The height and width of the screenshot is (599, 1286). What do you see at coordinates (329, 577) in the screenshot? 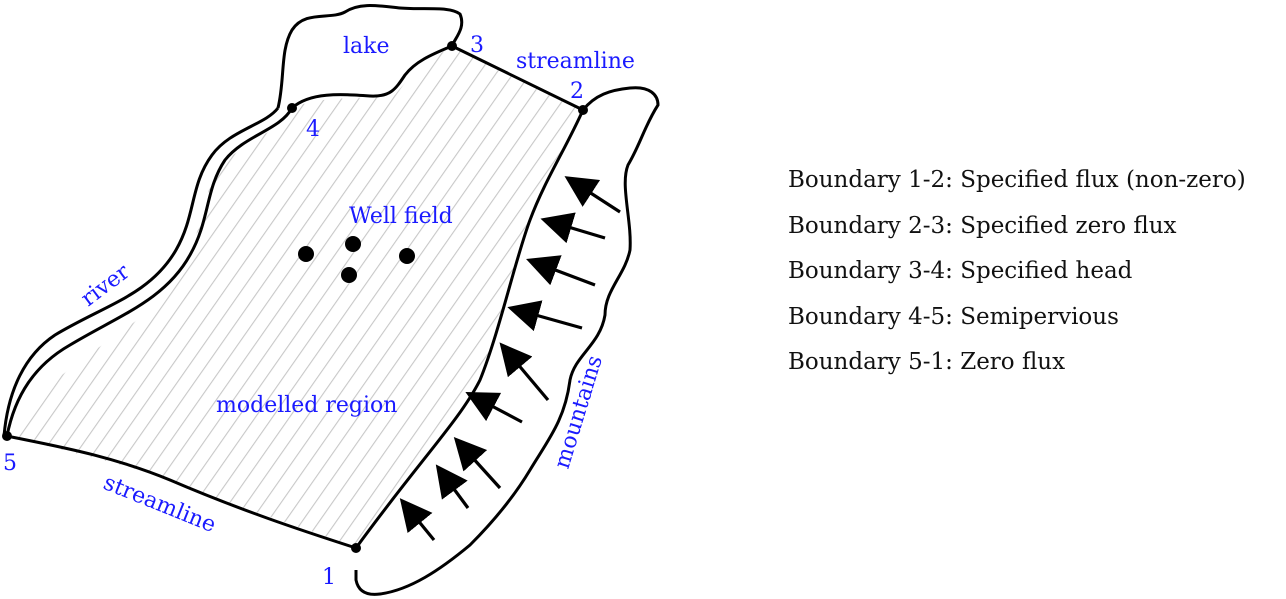
I see `point-1-label: 1` at bounding box center [329, 577].